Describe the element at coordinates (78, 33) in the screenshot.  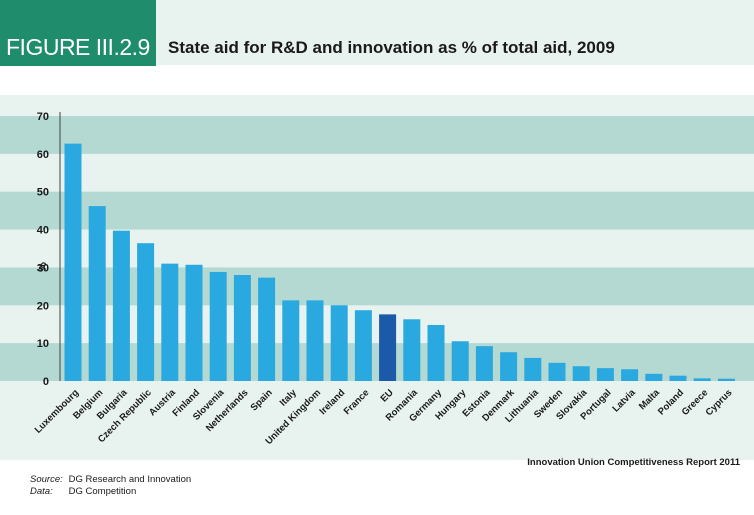
I see `figure-label: FIGURE III.2.9` at that location.